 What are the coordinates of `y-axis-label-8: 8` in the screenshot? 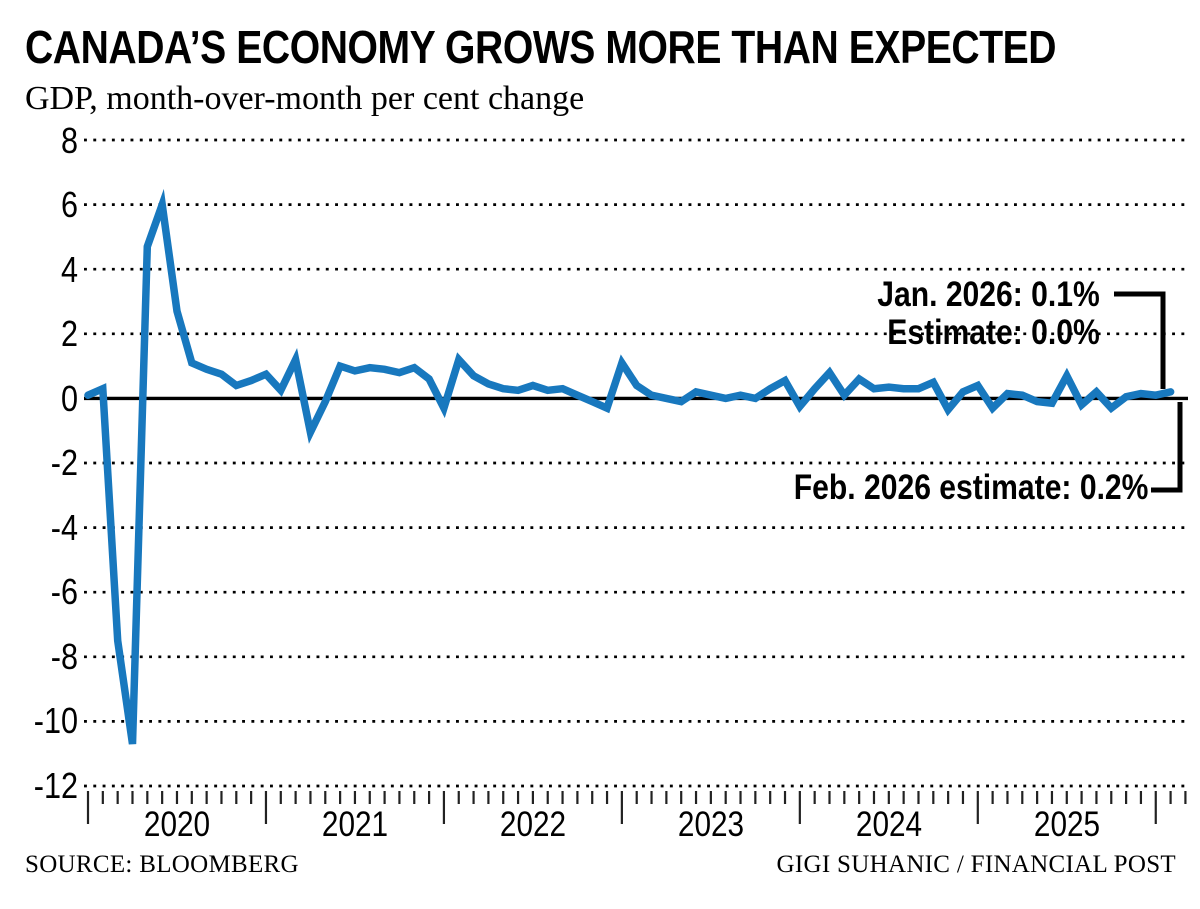 It's located at (69, 140).